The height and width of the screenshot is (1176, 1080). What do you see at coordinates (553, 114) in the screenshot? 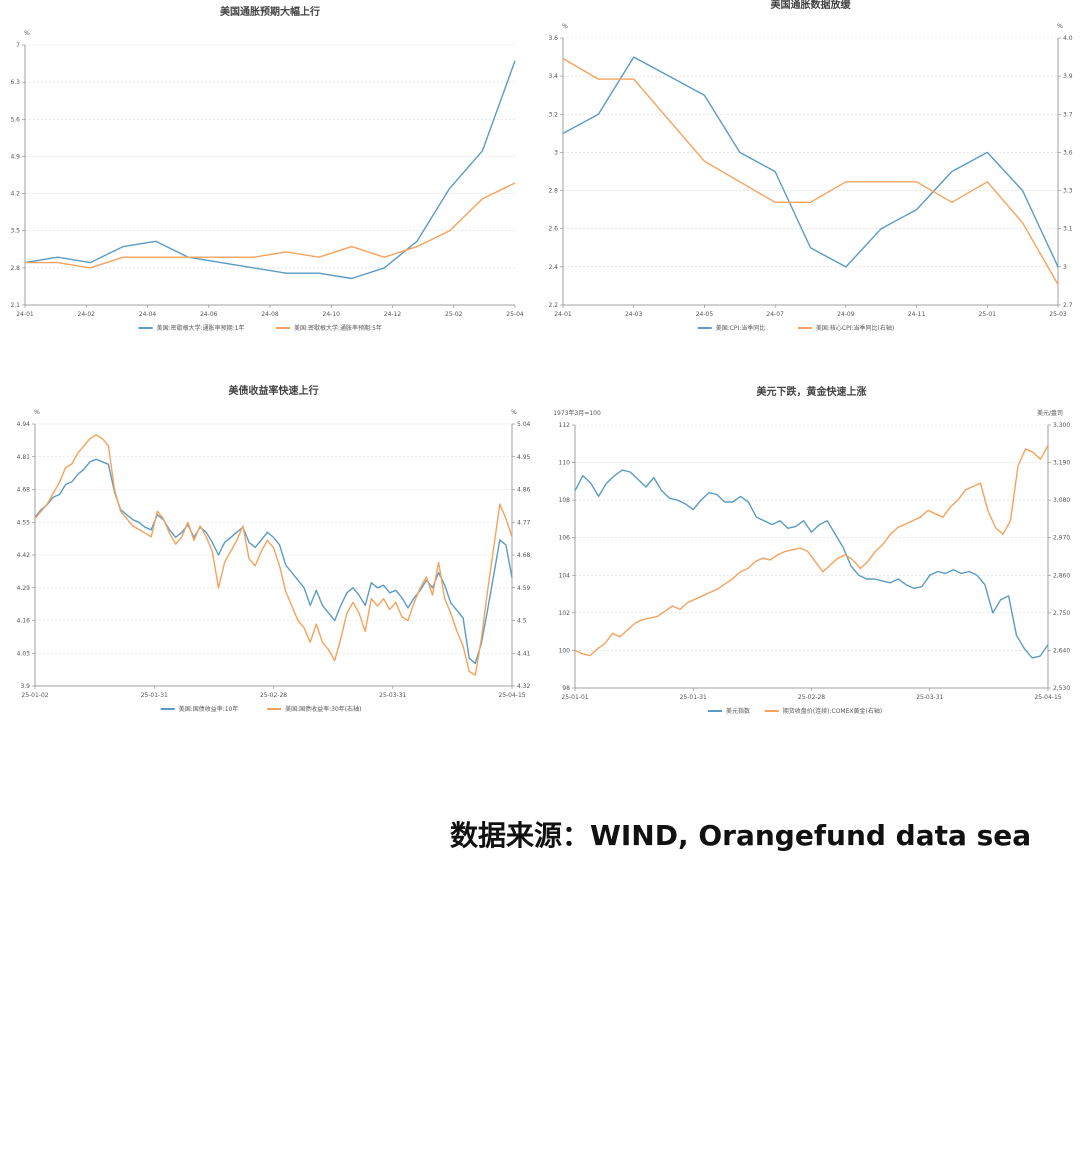
I see `y-tick-label: 3.2` at bounding box center [553, 114].